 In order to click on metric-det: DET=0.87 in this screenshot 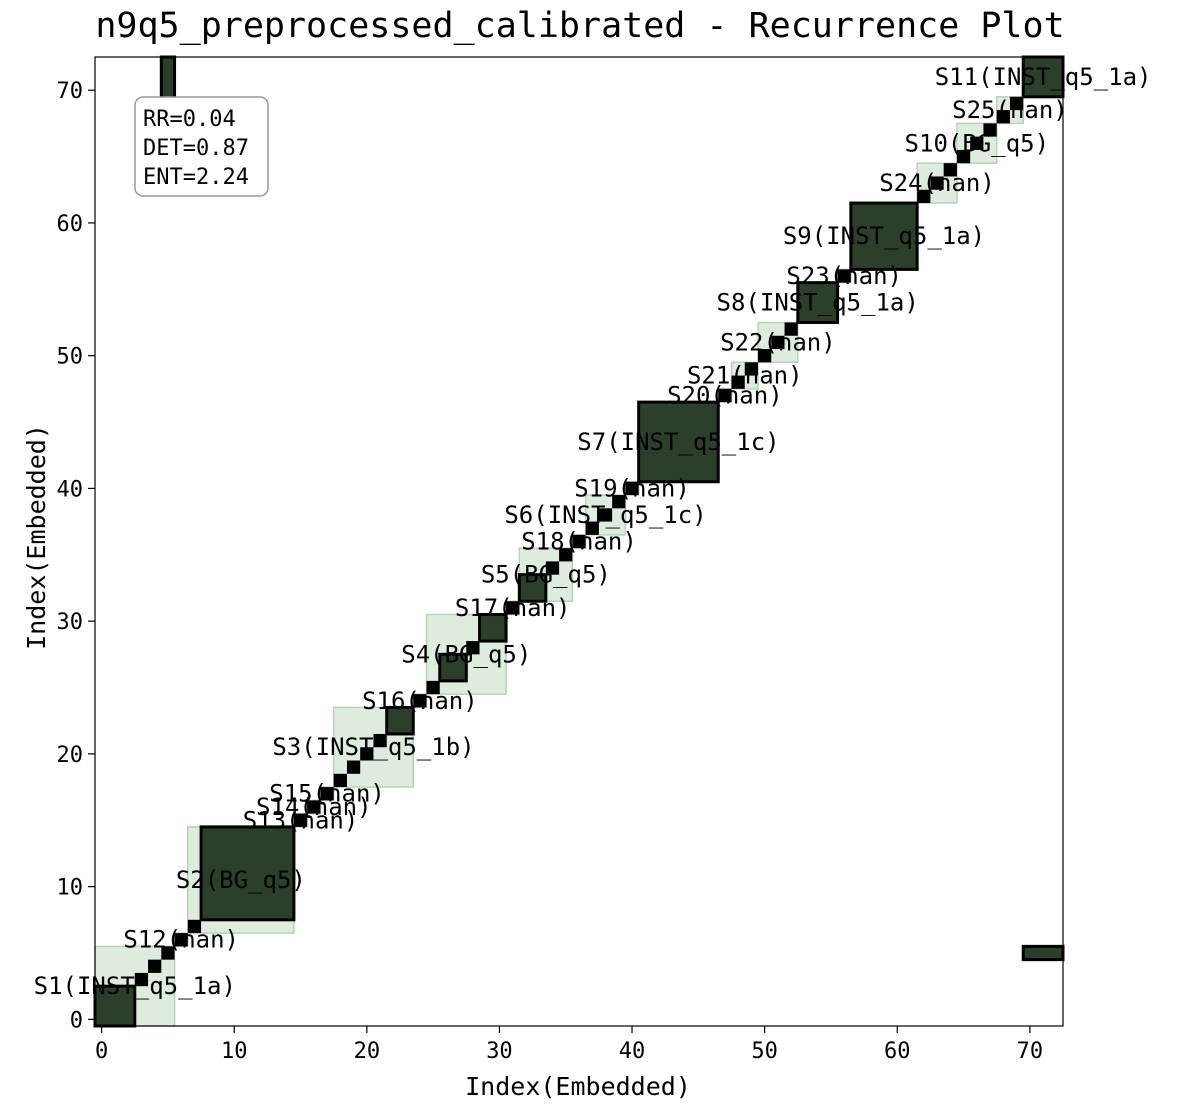, I will do `click(196, 148)`.